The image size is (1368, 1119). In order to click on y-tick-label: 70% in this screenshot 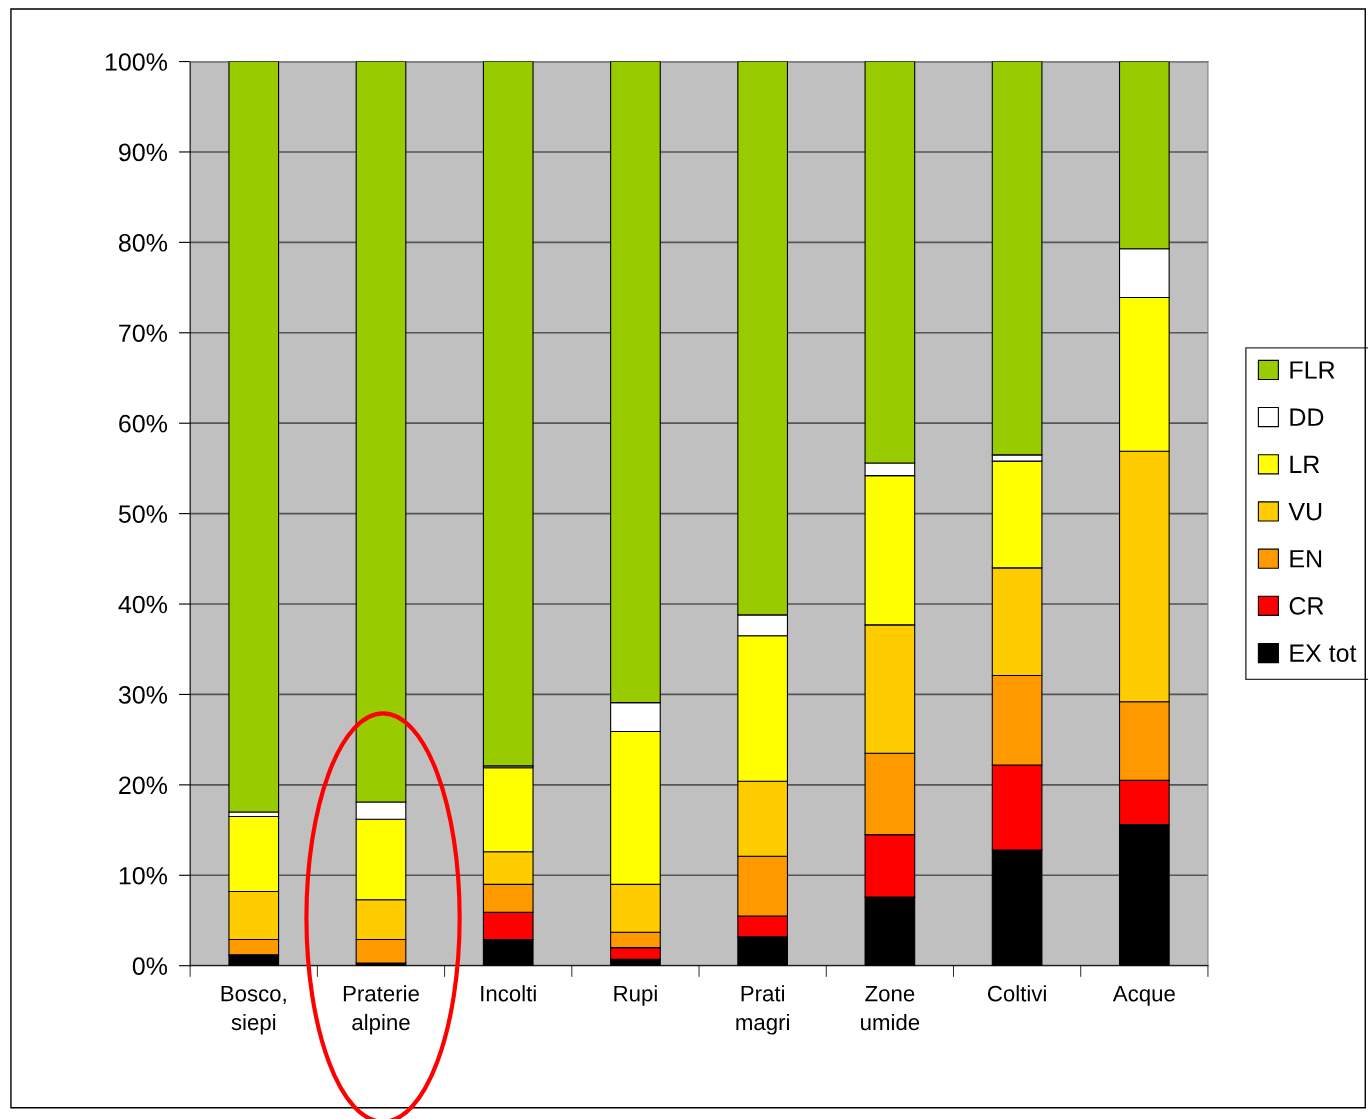, I will do `click(143, 333)`.